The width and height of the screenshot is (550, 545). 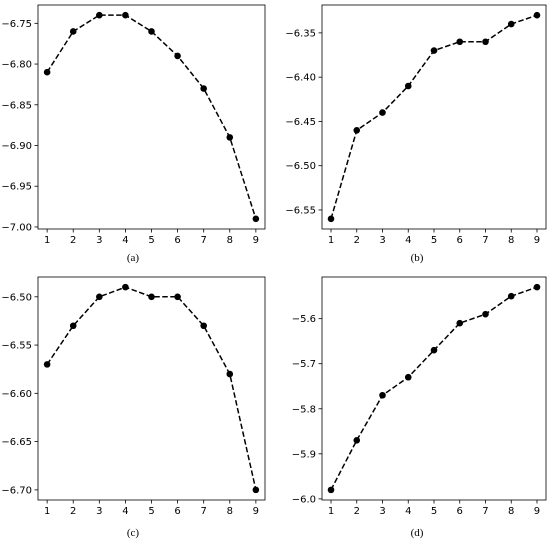 What do you see at coordinates (16, 146) in the screenshot?
I see `y-tick-label: −6.90` at bounding box center [16, 146].